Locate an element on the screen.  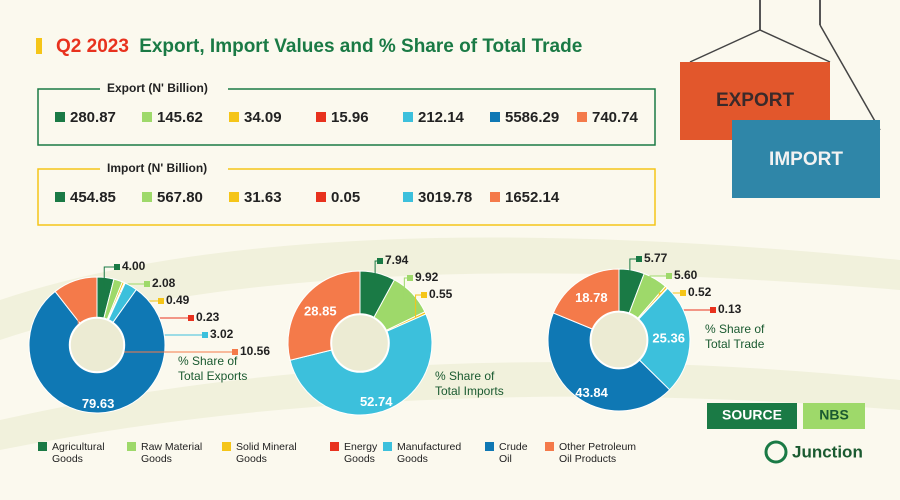
brand-icon is located at coordinates (776, 452).